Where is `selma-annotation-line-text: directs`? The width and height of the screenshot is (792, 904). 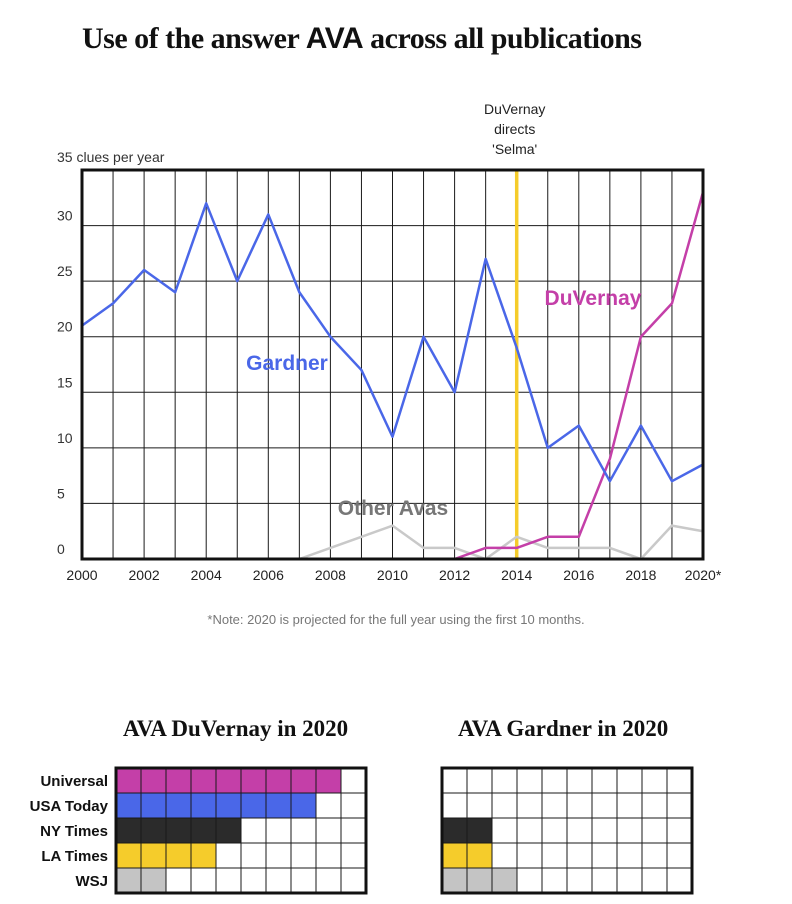
selma-annotation-line-text: directs is located at coordinates (514, 129).